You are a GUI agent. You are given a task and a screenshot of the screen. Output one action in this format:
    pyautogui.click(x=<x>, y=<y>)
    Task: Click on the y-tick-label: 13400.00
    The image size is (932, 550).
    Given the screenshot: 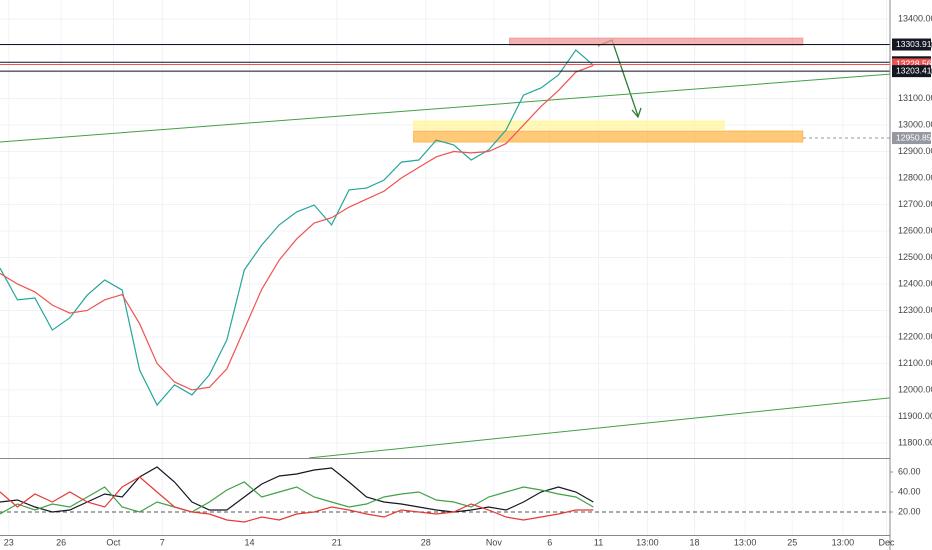 What is the action you would take?
    pyautogui.click(x=915, y=18)
    